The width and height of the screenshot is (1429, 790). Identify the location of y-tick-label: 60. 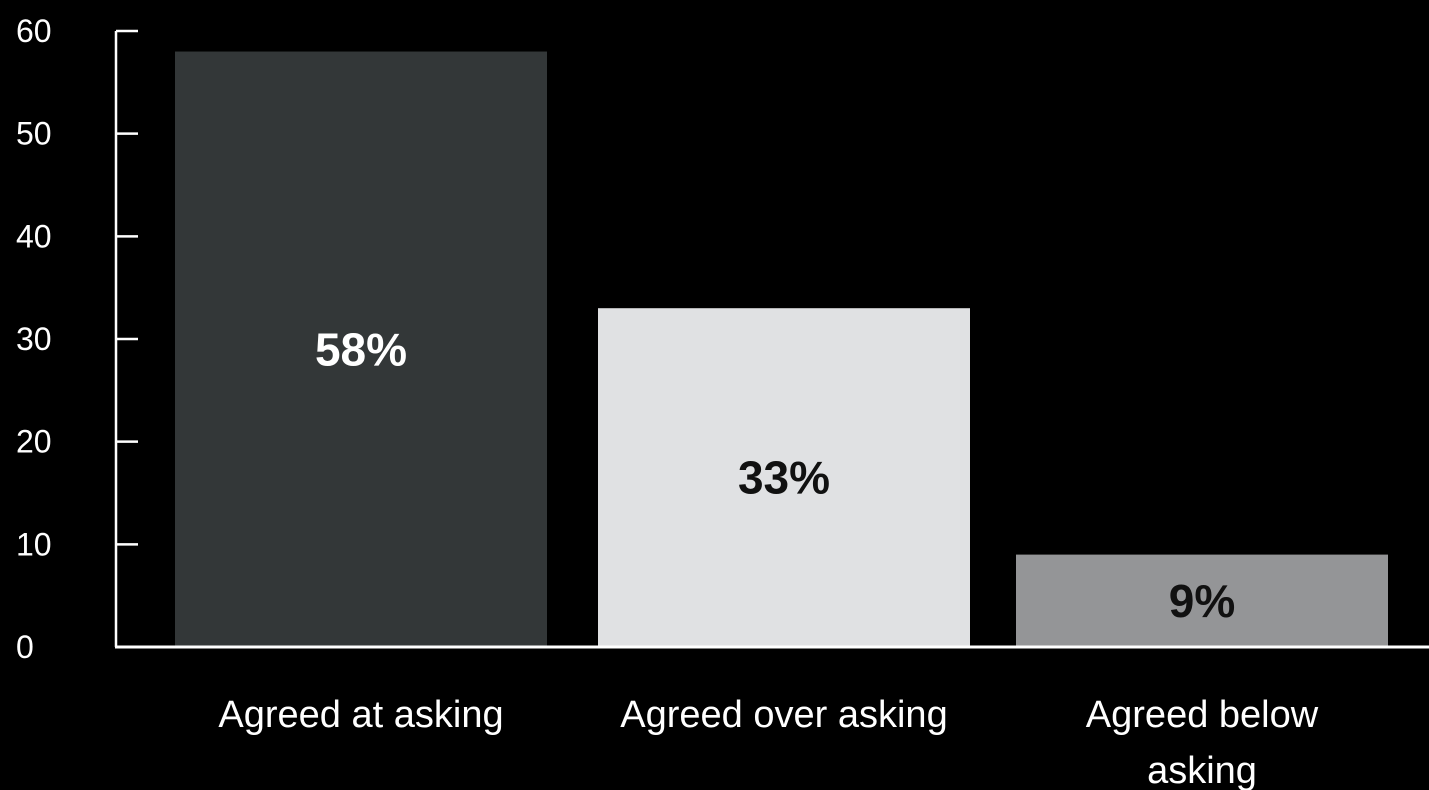
(34, 31).